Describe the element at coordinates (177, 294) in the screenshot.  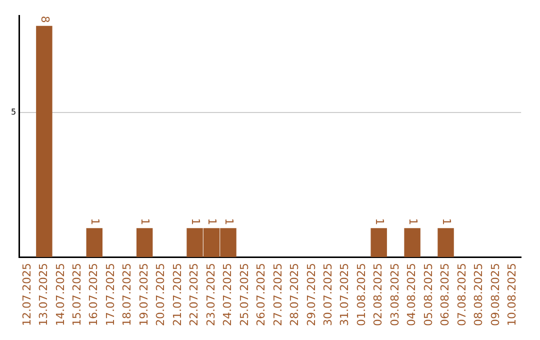
I see `x-tick-label: 21.07.2025` at that location.